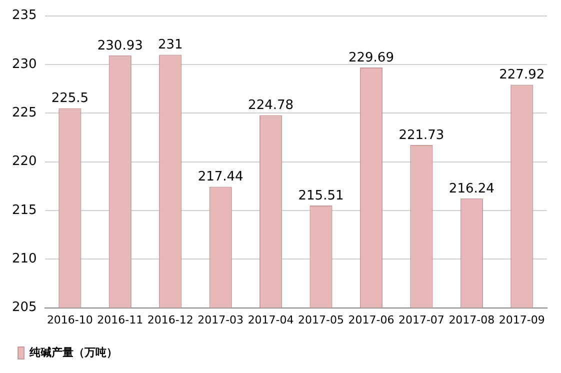 This screenshot has height=373, width=561. What do you see at coordinates (521, 319) in the screenshot?
I see `x-tick-label: 2017-09` at bounding box center [521, 319].